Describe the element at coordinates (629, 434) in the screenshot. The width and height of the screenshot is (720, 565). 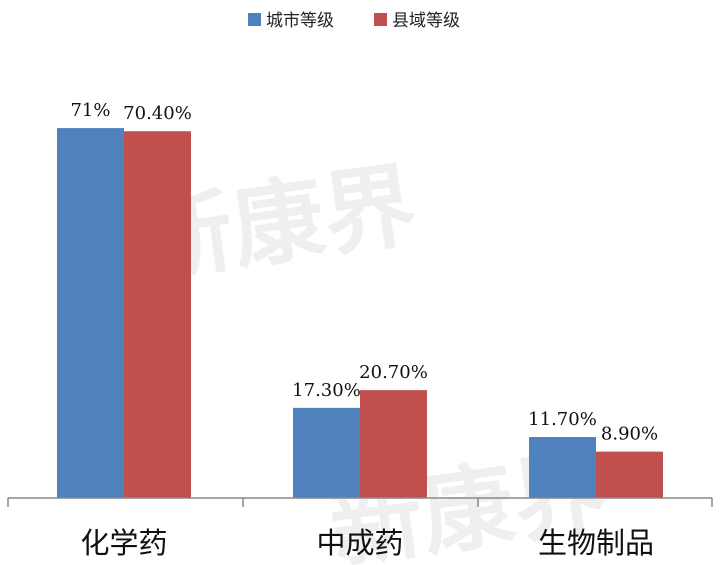
I see `data-label-series-2-cat-2: 8.90%` at that location.